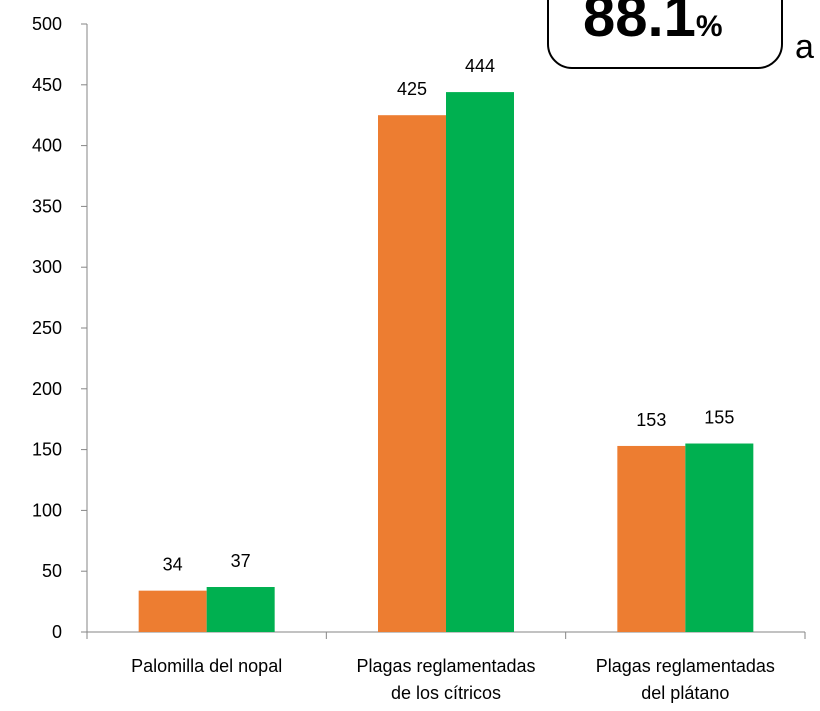 This screenshot has width=820, height=711. Describe the element at coordinates (47, 450) in the screenshot. I see `y-tick-label: 150` at that location.